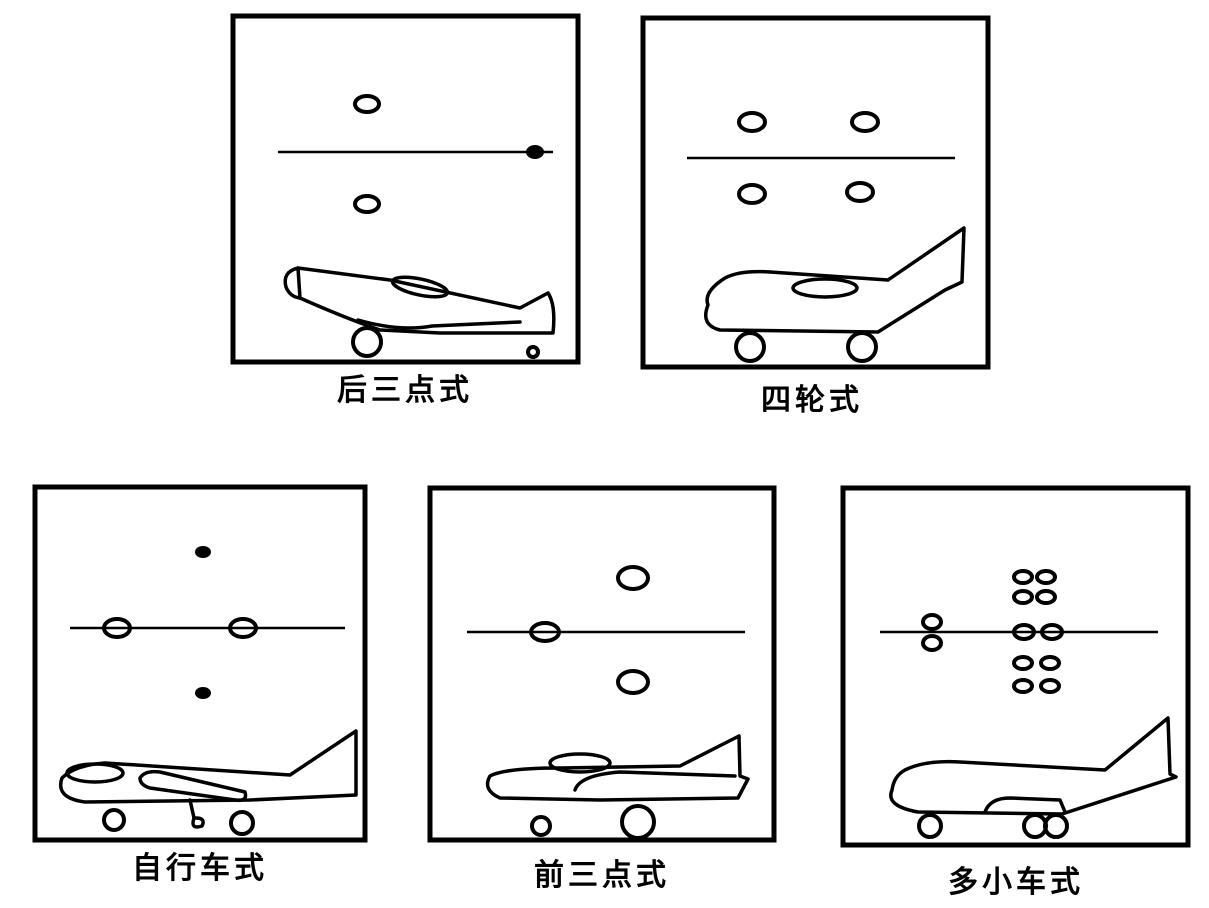 The width and height of the screenshot is (1209, 908). What do you see at coordinates (405, 390) in the screenshot?
I see `panel-label: 后三点式` at bounding box center [405, 390].